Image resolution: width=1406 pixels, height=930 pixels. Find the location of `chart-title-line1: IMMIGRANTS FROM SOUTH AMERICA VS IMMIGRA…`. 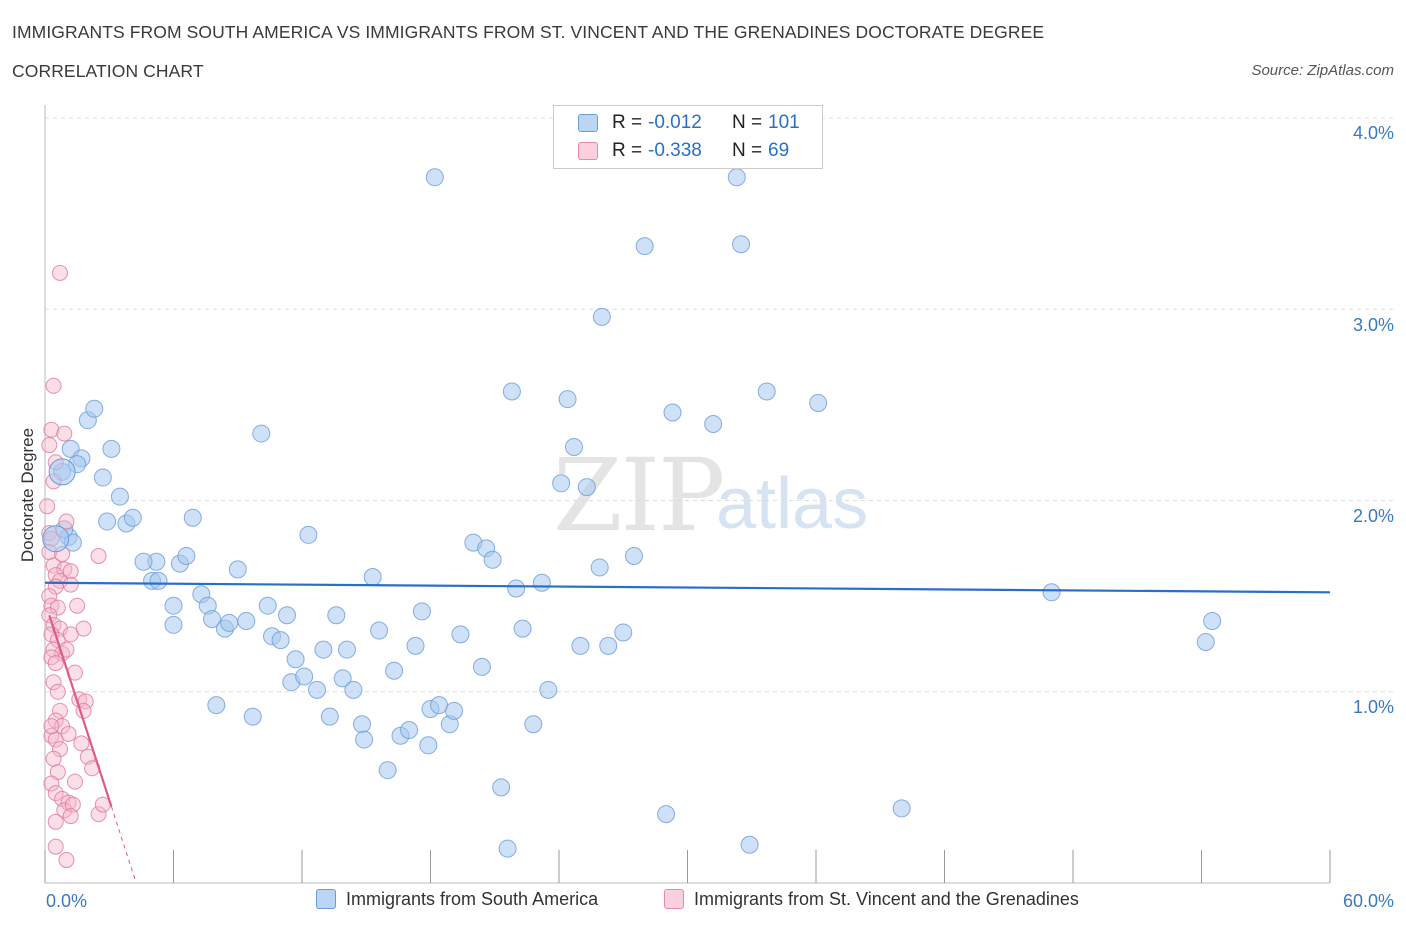

chart-title-line1: IMMIGRANTS FROM SOUTH AMERICA VS IMMIGRA… is located at coordinates (528, 32).